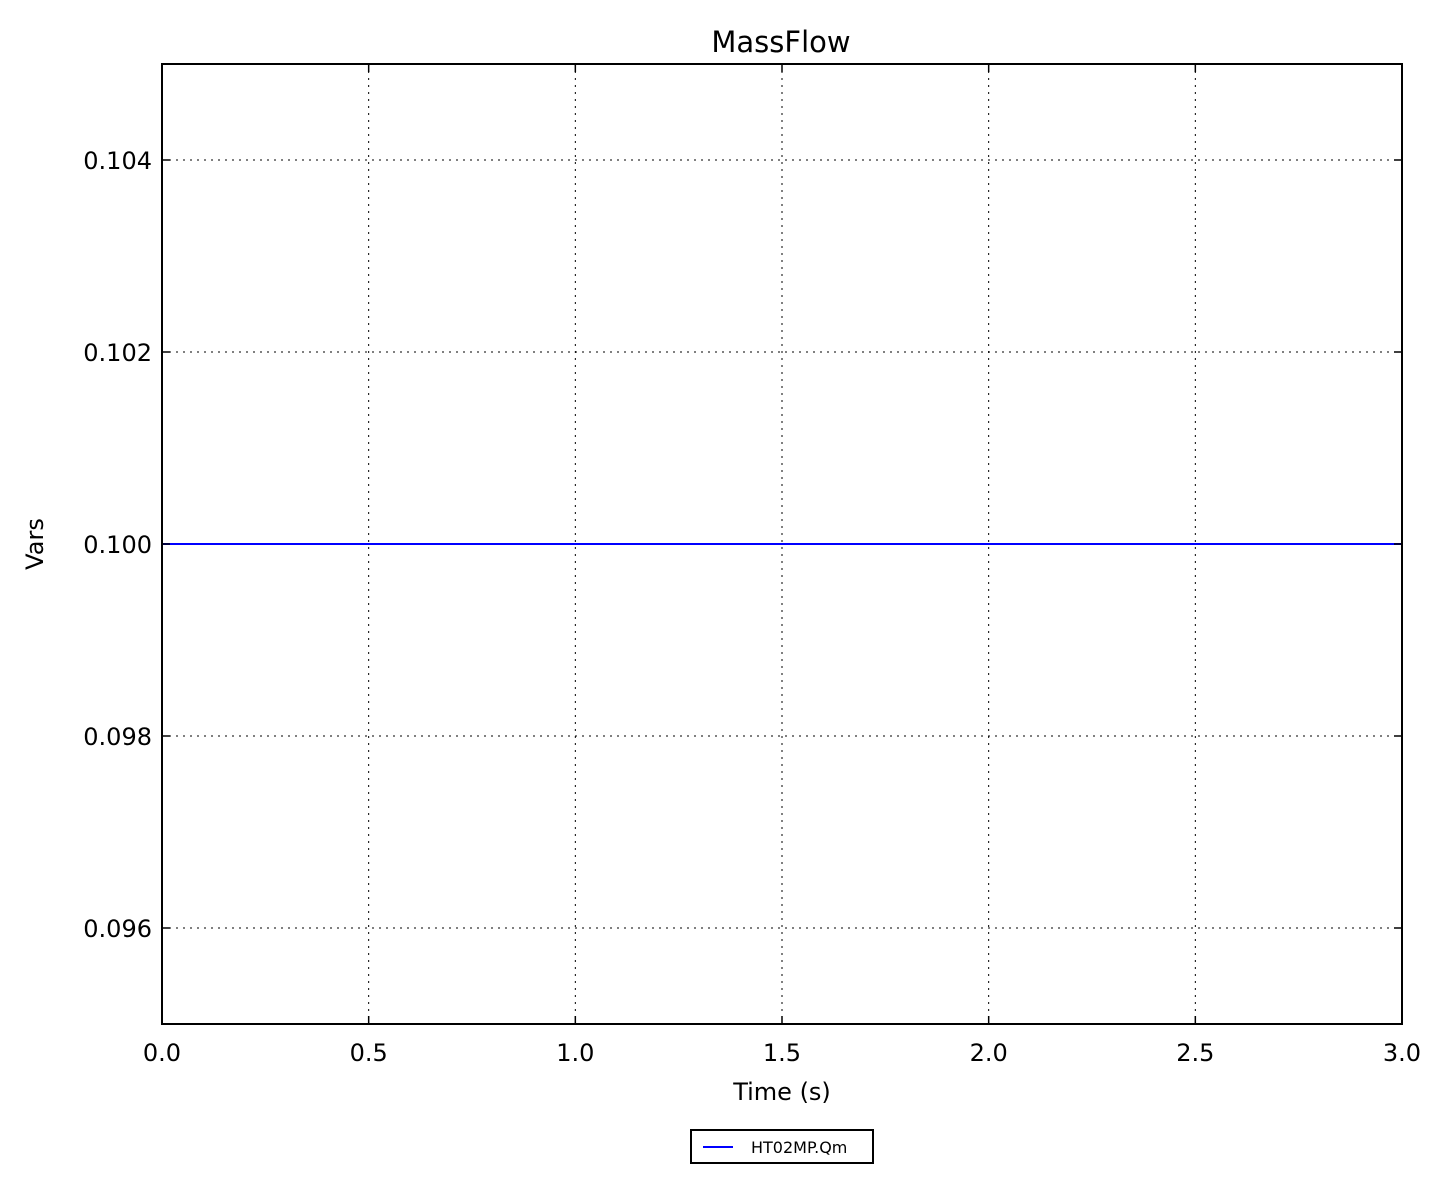  What do you see at coordinates (781, 1092) in the screenshot?
I see `x-axis-label: Time (s)` at bounding box center [781, 1092].